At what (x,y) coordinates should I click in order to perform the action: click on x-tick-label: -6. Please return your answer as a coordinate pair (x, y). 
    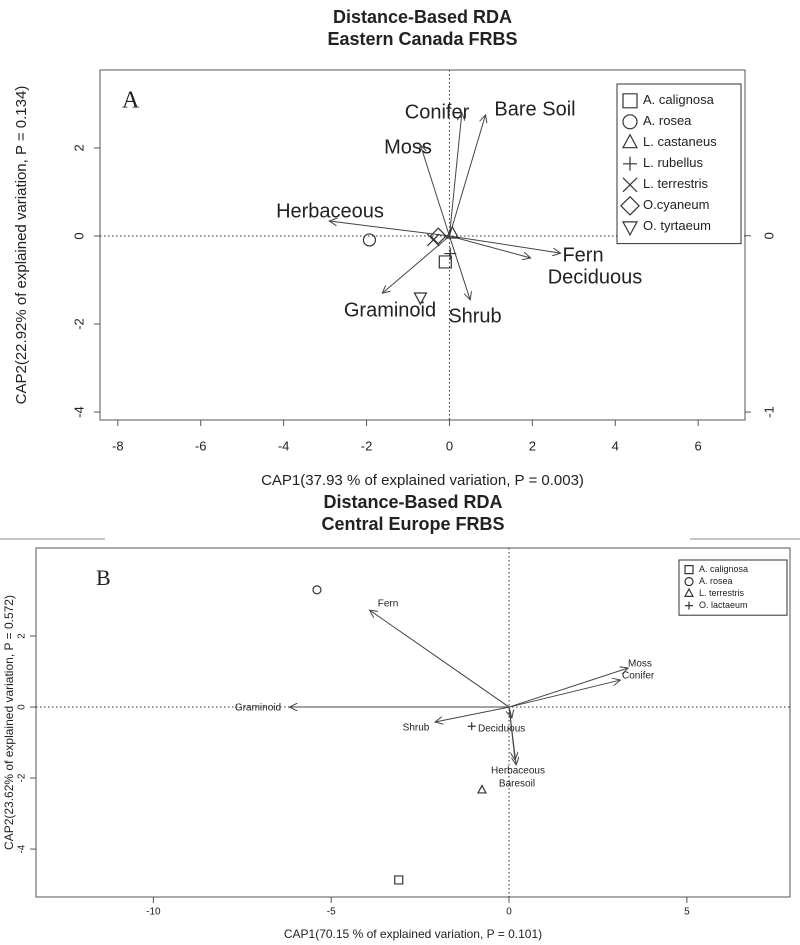
    Looking at the image, I should click on (201, 445).